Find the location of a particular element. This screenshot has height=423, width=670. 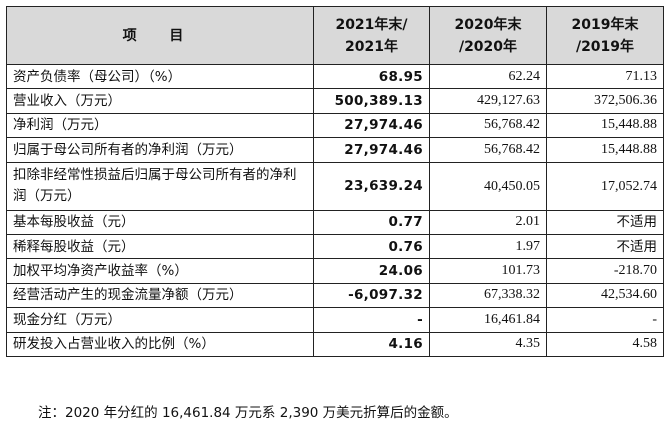

cell-2021: 0.77 is located at coordinates (371, 222).